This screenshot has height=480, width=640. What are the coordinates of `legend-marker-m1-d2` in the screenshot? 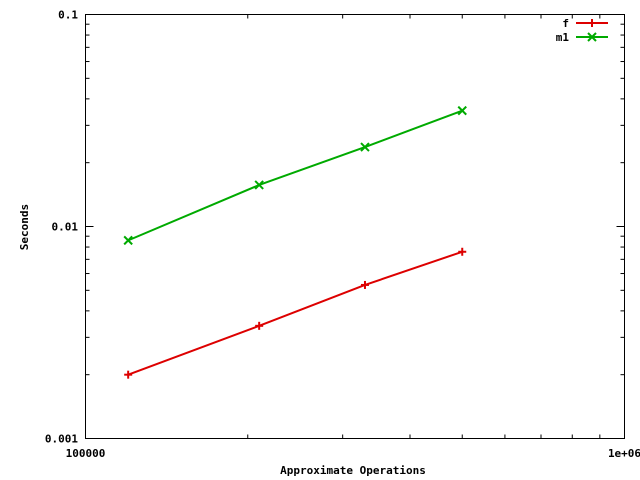 It's located at (592, 37).